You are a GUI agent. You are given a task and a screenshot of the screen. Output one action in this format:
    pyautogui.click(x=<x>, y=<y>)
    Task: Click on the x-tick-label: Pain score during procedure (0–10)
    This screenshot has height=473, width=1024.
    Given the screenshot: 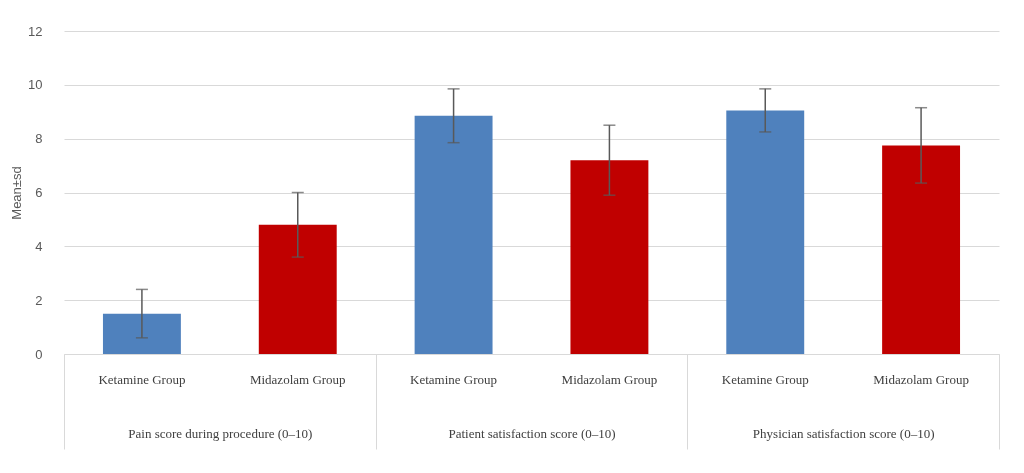 What is the action you would take?
    pyautogui.click(x=220, y=433)
    